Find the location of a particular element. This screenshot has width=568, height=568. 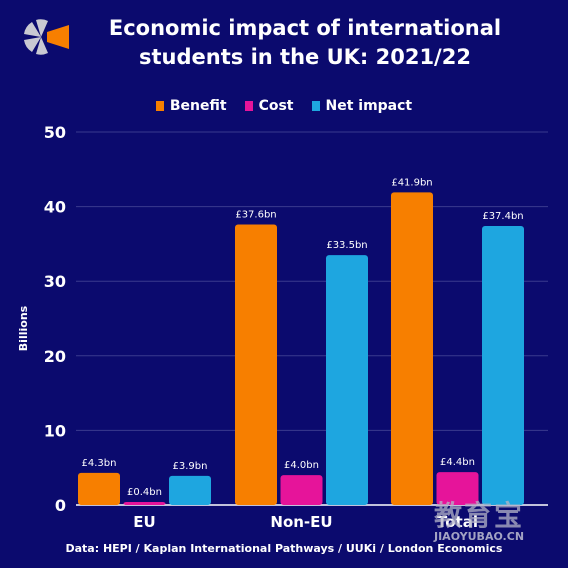

data-label: £0.4bn is located at coordinates (144, 492).